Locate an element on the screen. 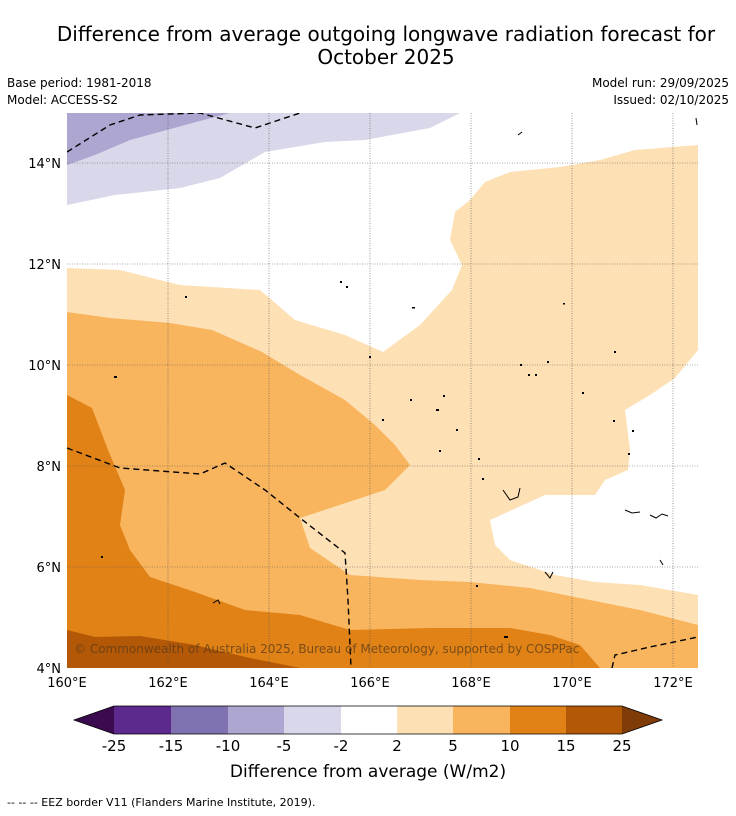  colorbar-extend-low is located at coordinates (94, 720).